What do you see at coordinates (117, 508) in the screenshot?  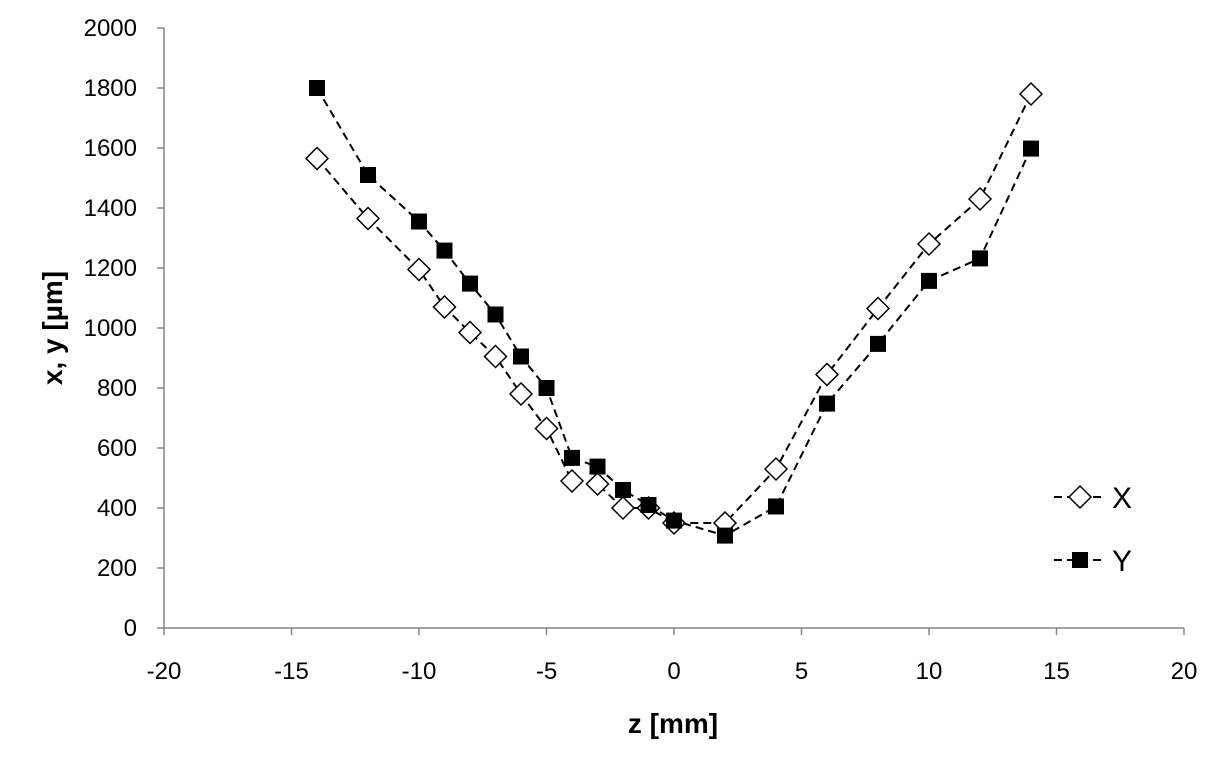 I see `y-tick-label: 400` at bounding box center [117, 508].